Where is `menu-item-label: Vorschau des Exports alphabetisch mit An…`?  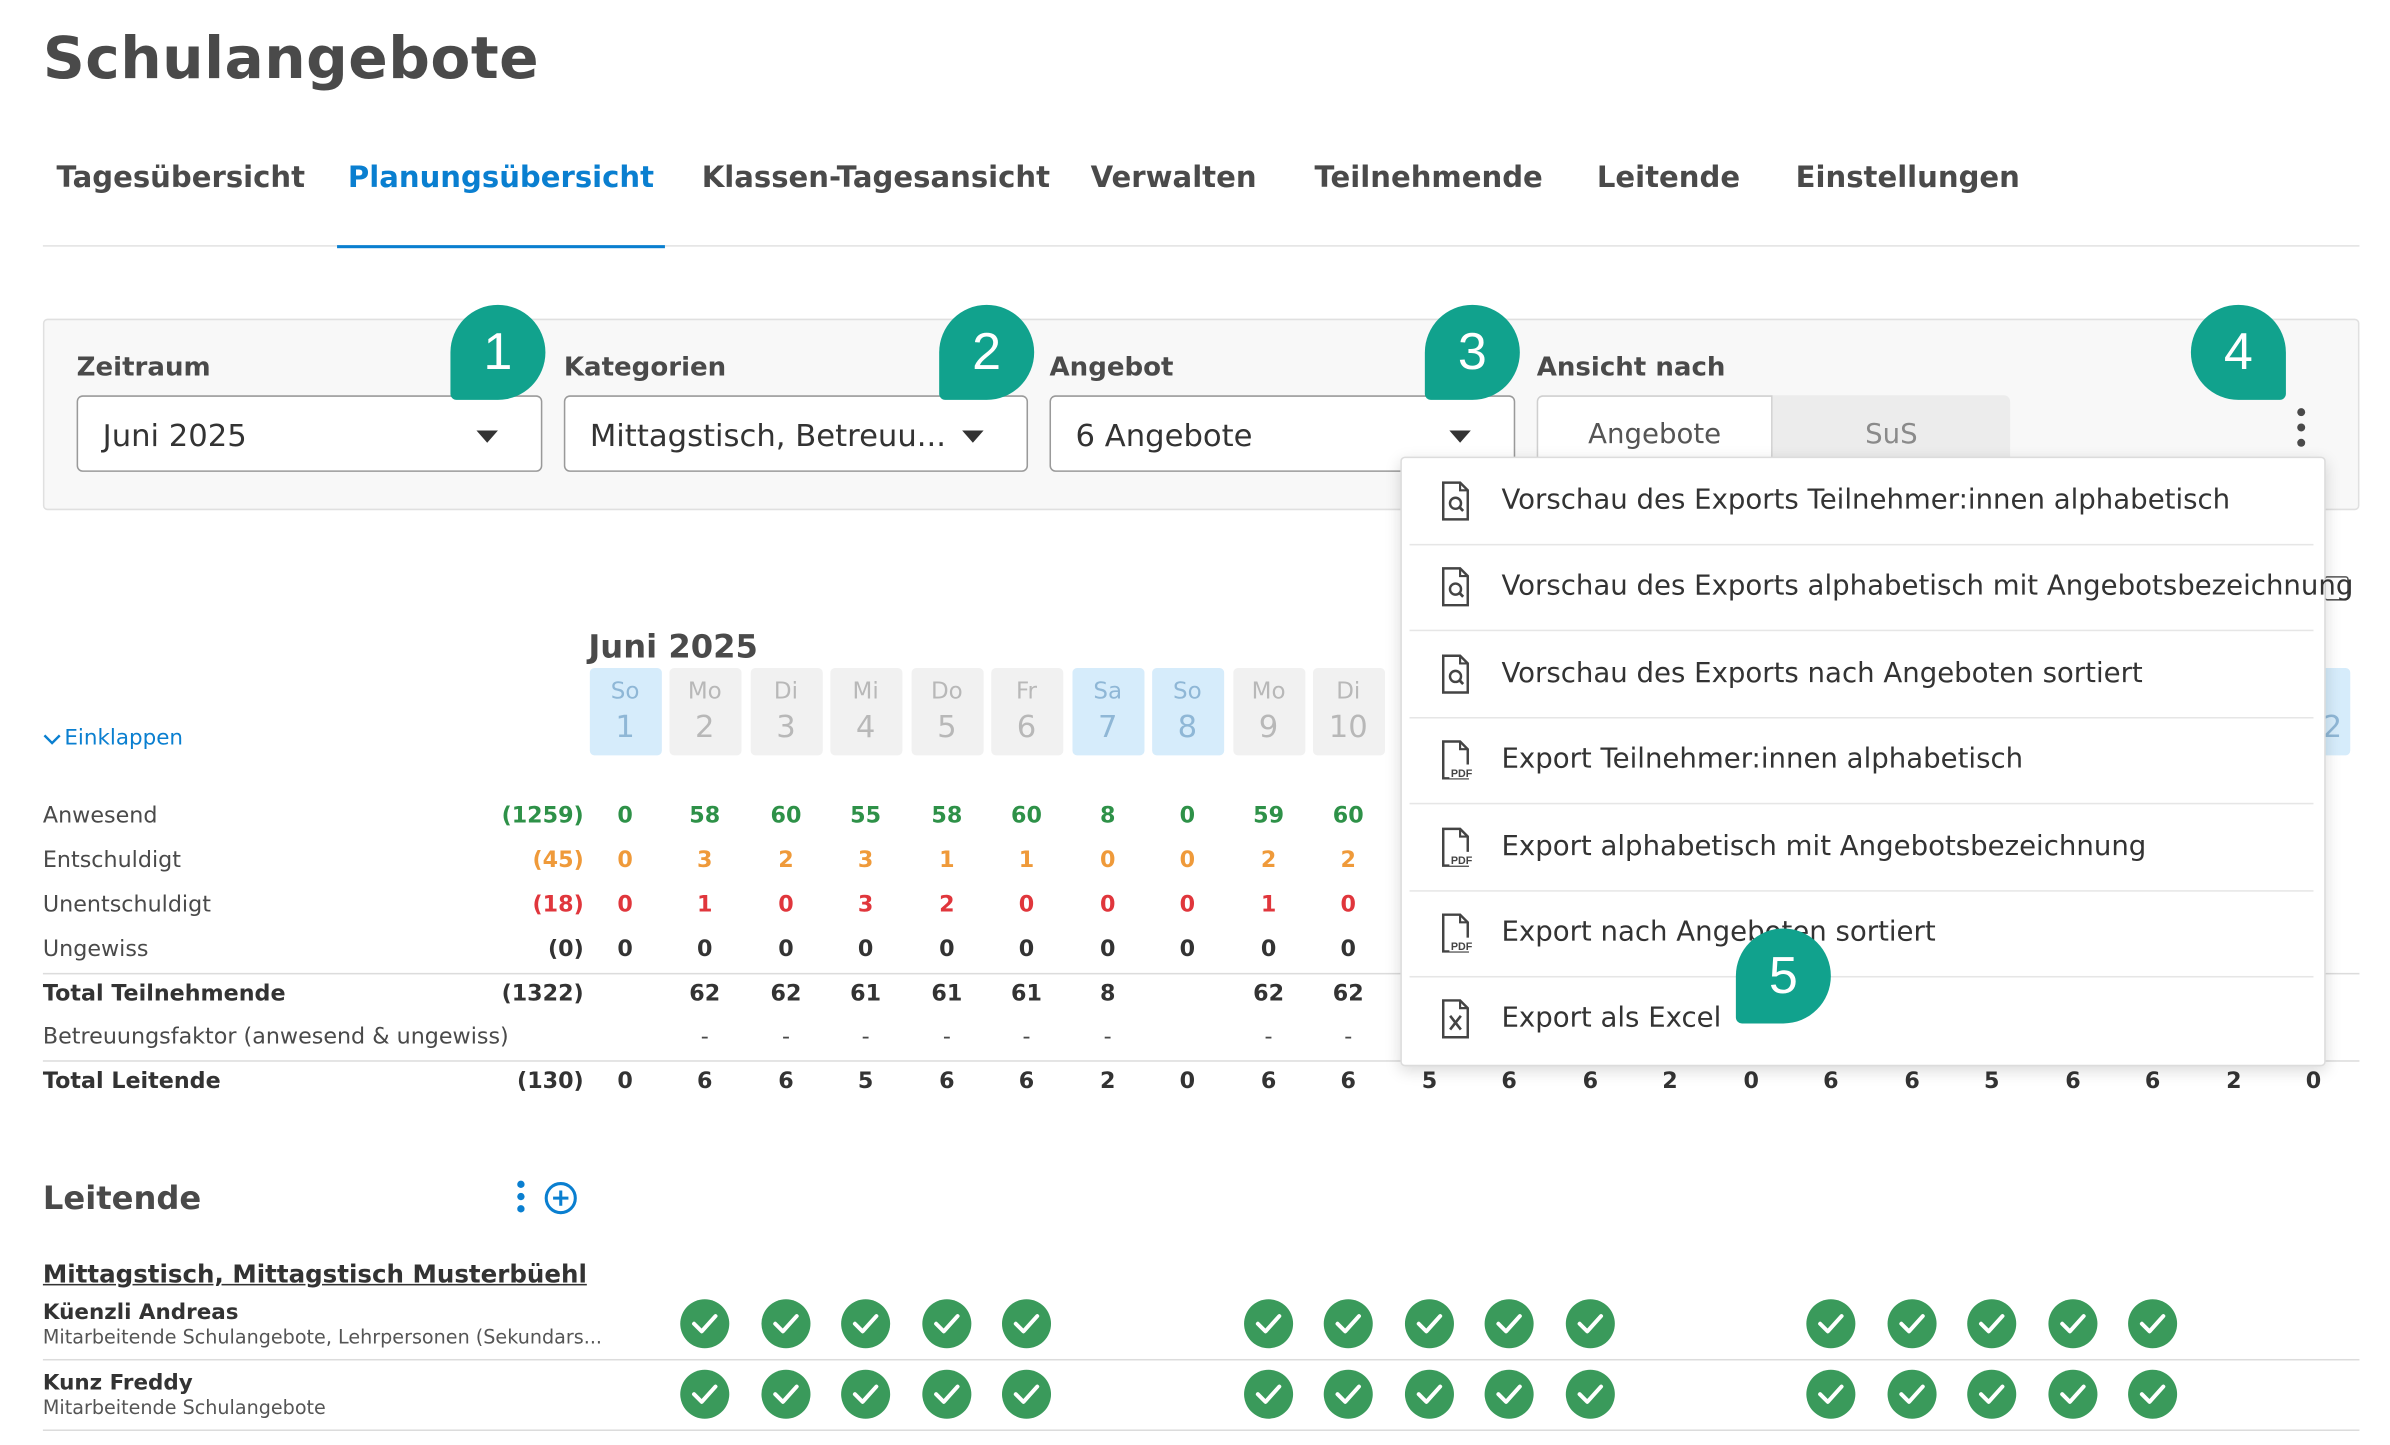
menu-item-label: Vorschau des Exports alphabetisch mit An… is located at coordinates (1927, 586).